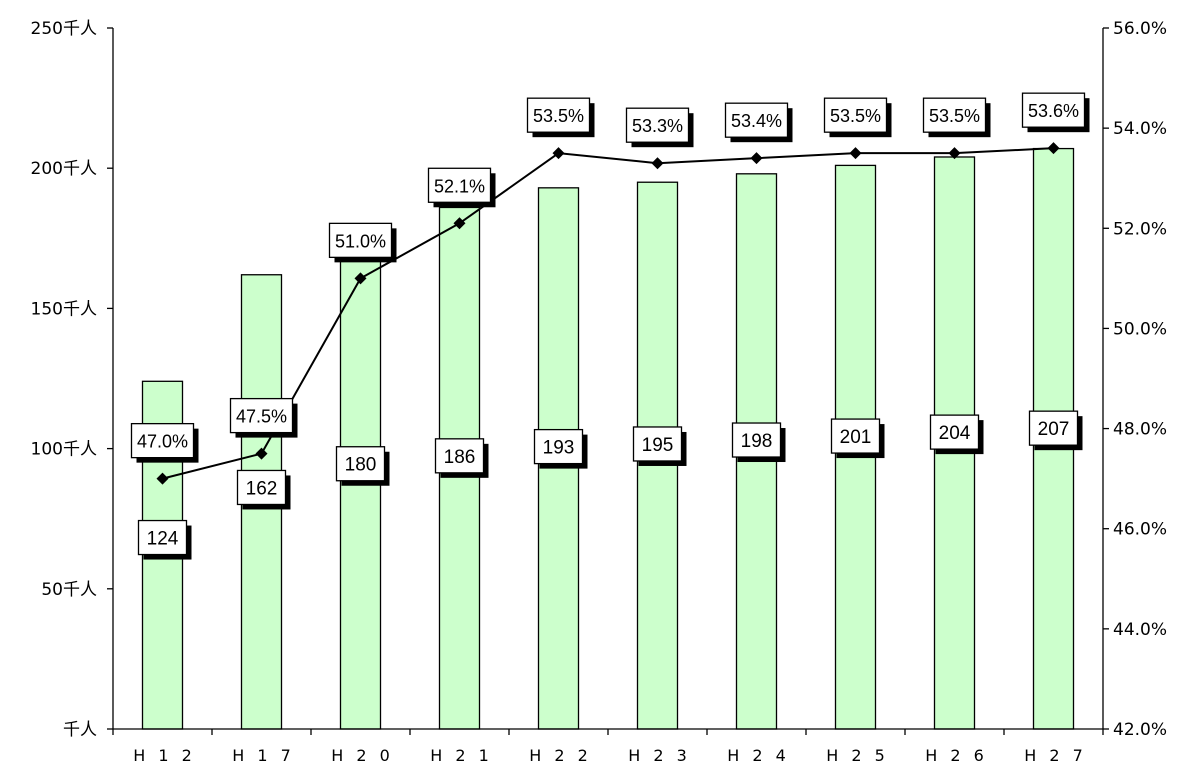 This screenshot has height=771, width=1181. I want to click on x-tick-label: H 2 4, so click(758, 755).